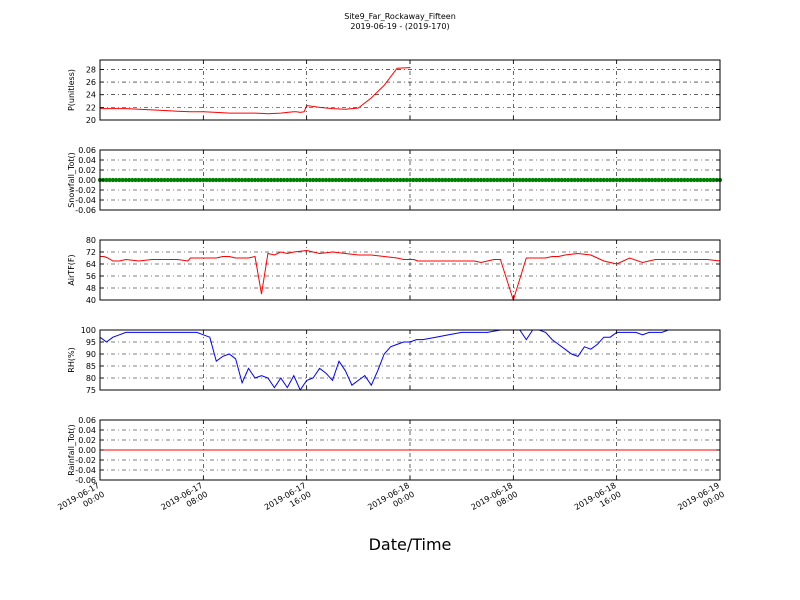  I want to click on y-tick-label: 40, so click(91, 300).